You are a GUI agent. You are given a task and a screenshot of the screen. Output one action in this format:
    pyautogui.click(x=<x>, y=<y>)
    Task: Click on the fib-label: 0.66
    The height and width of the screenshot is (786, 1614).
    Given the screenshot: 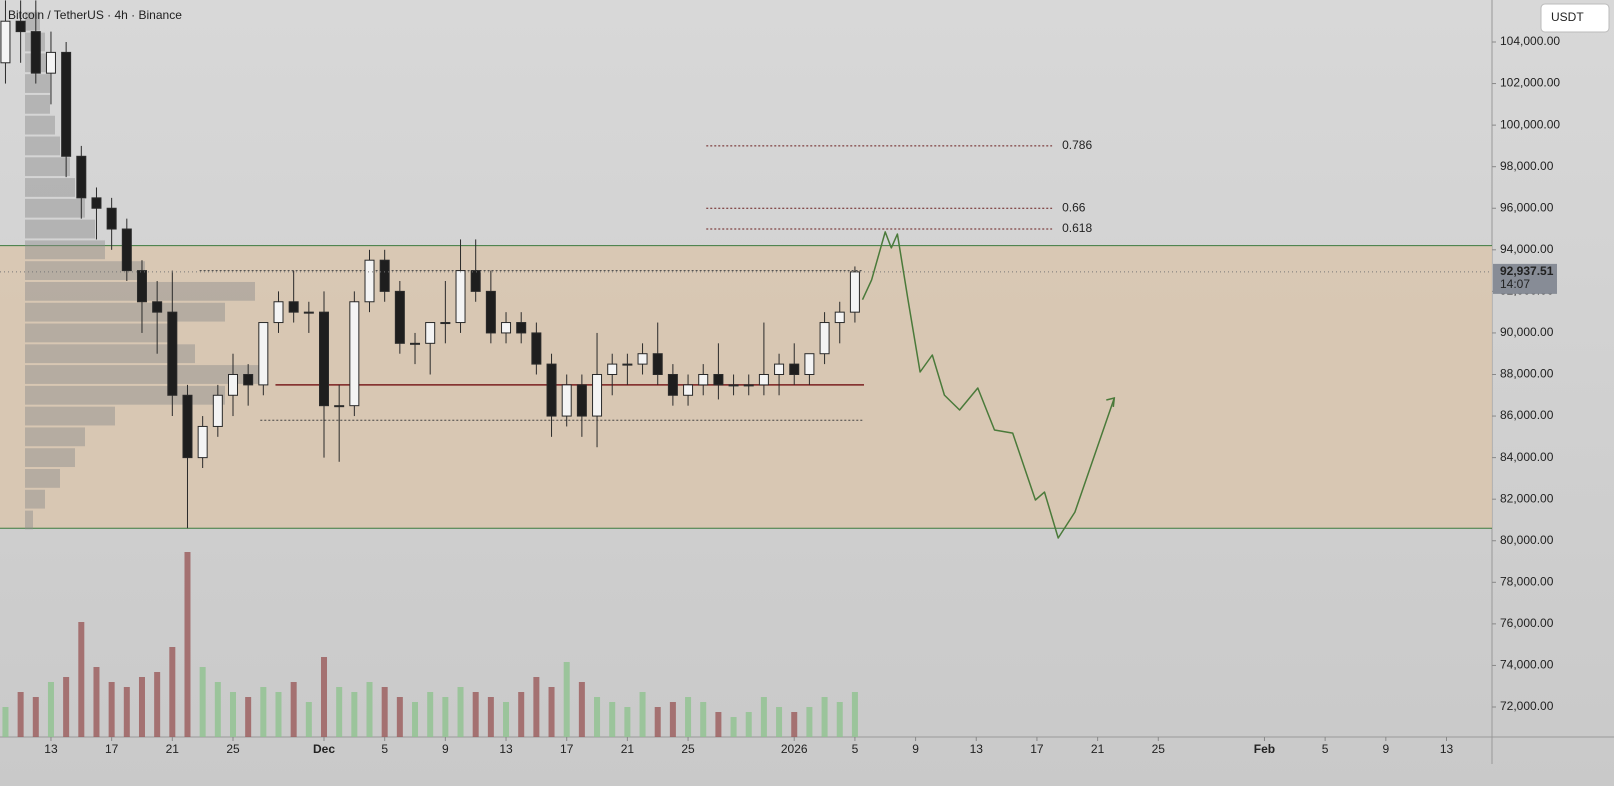 What is the action you would take?
    pyautogui.click(x=1074, y=207)
    